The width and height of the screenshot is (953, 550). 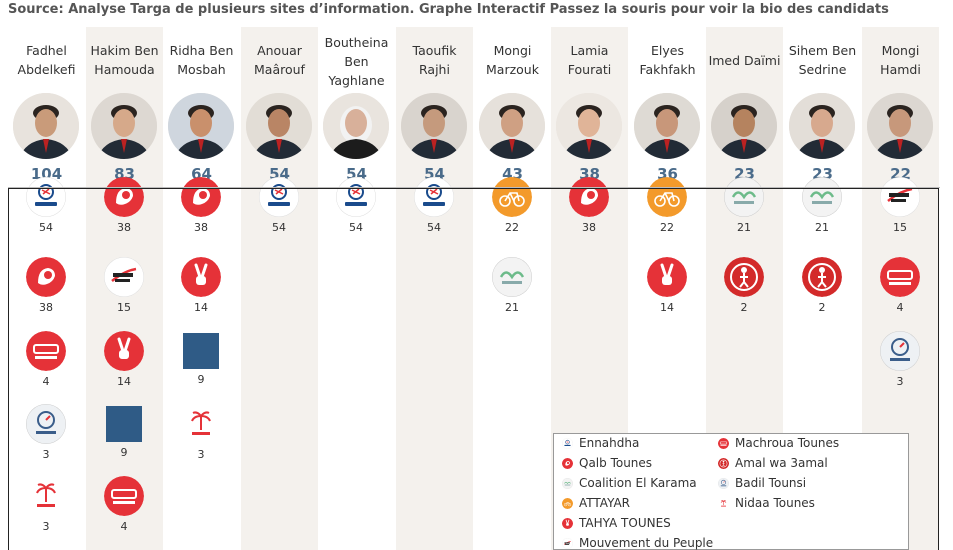 What do you see at coordinates (356, 288) in the screenshot?
I see `candidate-column-boutheina-ben-yaghlane: Boutheina Ben Yaghlane 54 54` at bounding box center [356, 288].